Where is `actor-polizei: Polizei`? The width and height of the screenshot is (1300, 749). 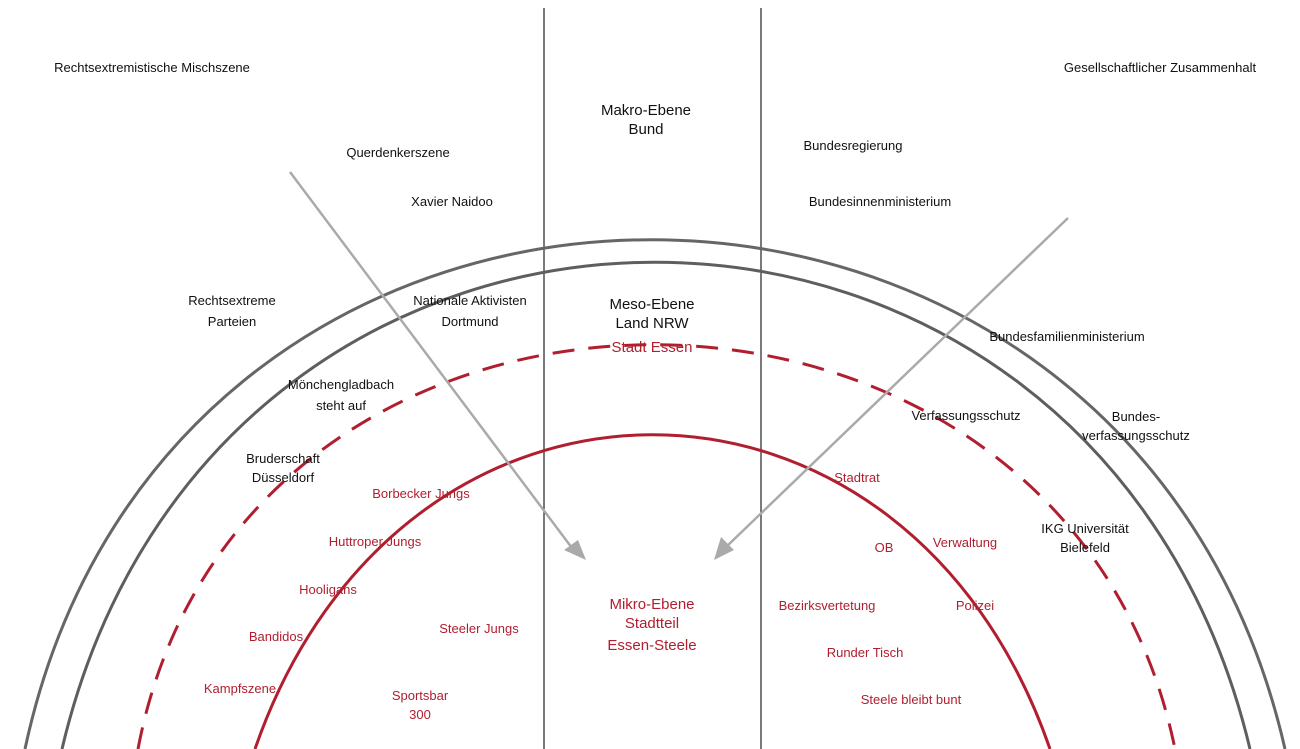
actor-polizei: Polizei is located at coordinates (975, 605).